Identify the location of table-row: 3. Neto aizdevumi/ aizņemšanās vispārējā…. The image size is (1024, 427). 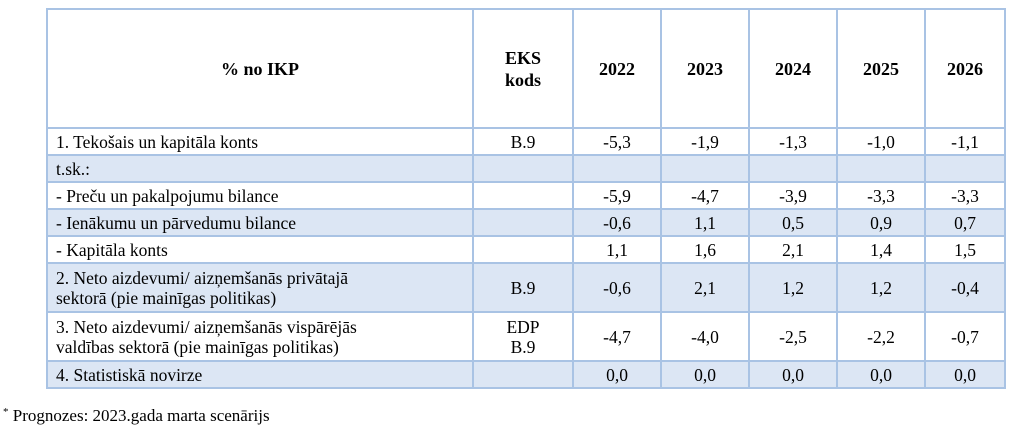
(526, 336).